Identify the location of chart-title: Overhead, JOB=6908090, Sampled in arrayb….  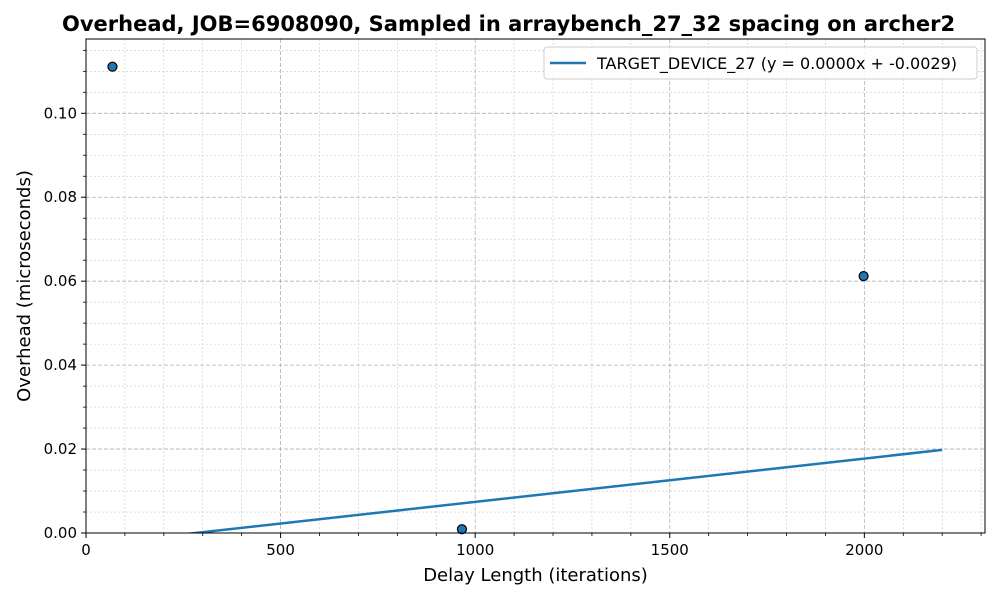
(508, 24).